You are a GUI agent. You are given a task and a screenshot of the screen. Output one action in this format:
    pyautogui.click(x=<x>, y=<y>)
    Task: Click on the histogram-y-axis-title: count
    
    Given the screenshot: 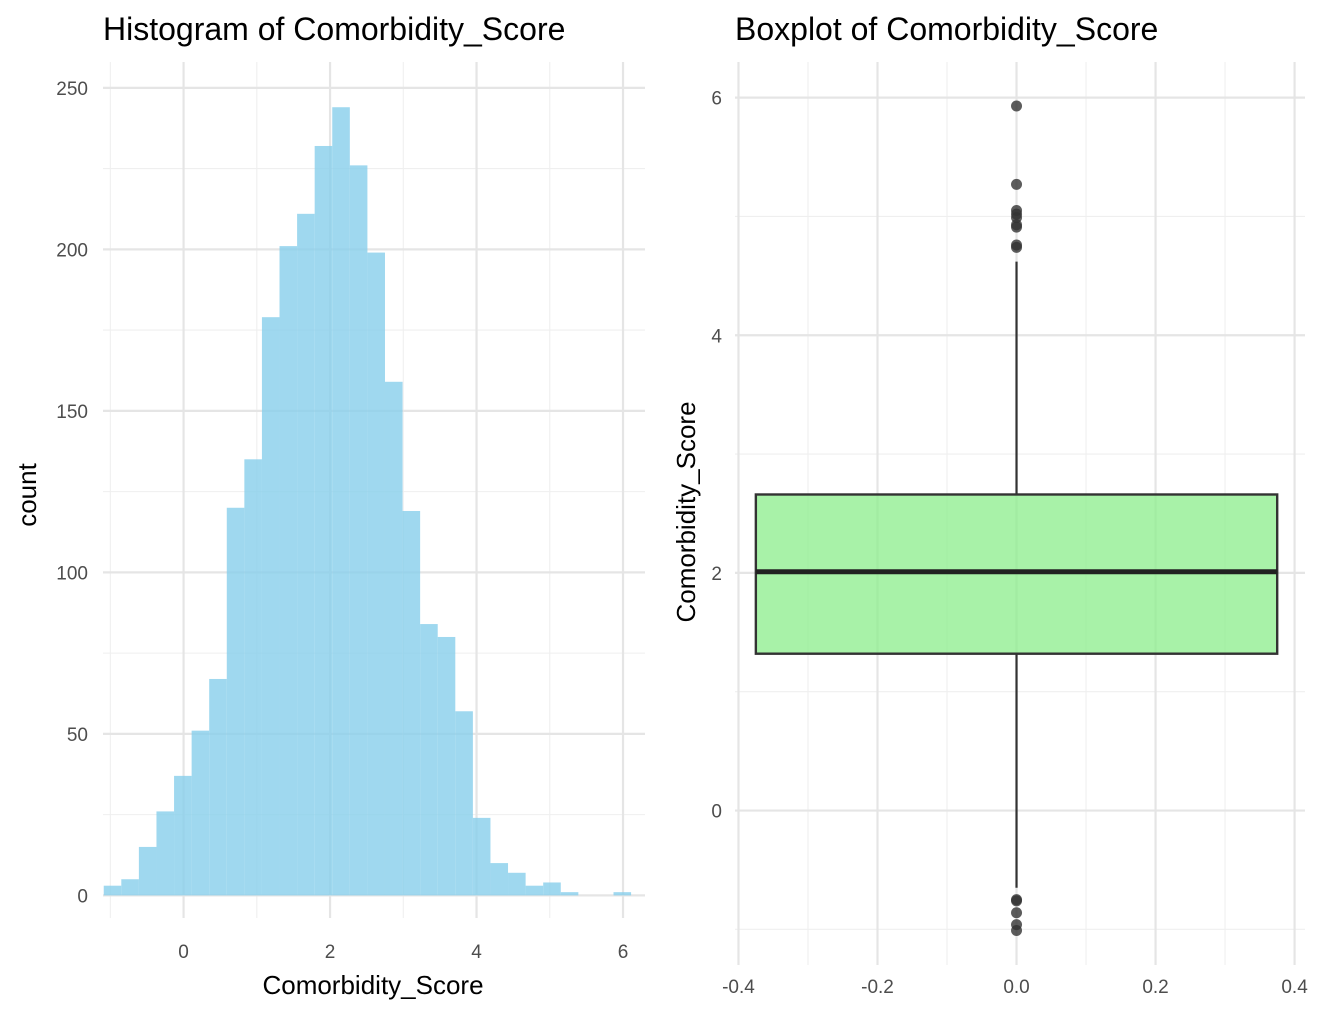 What is the action you would take?
    pyautogui.click(x=27, y=494)
    